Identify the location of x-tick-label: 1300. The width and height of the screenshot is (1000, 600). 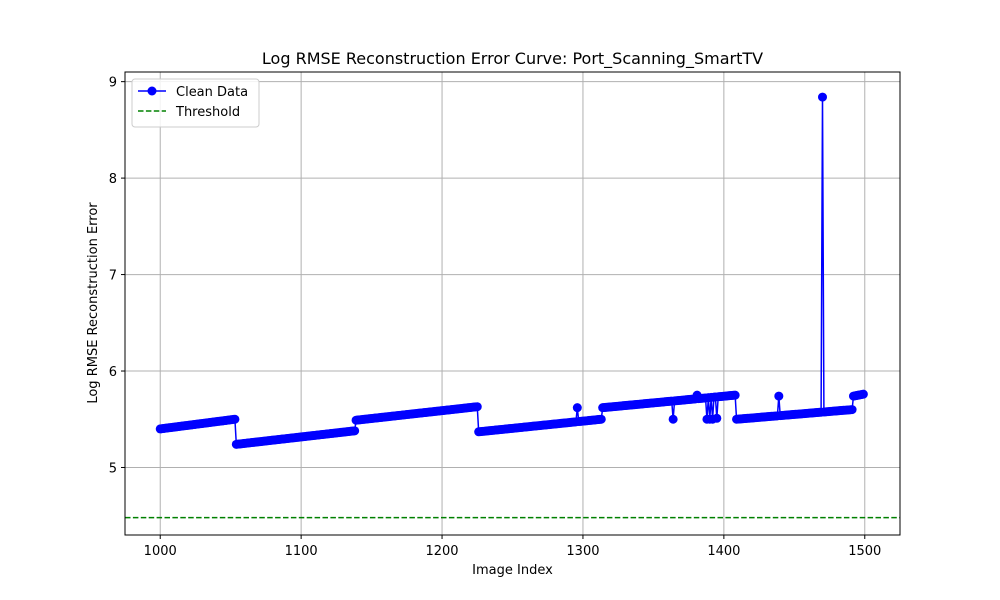
(582, 551).